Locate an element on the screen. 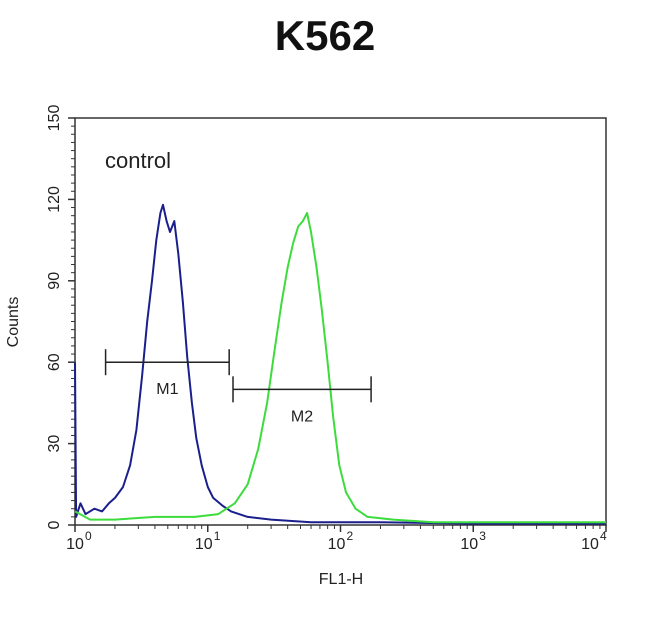 The height and width of the screenshot is (622, 650). x-tick-exponent: 2 is located at coordinates (350, 536).